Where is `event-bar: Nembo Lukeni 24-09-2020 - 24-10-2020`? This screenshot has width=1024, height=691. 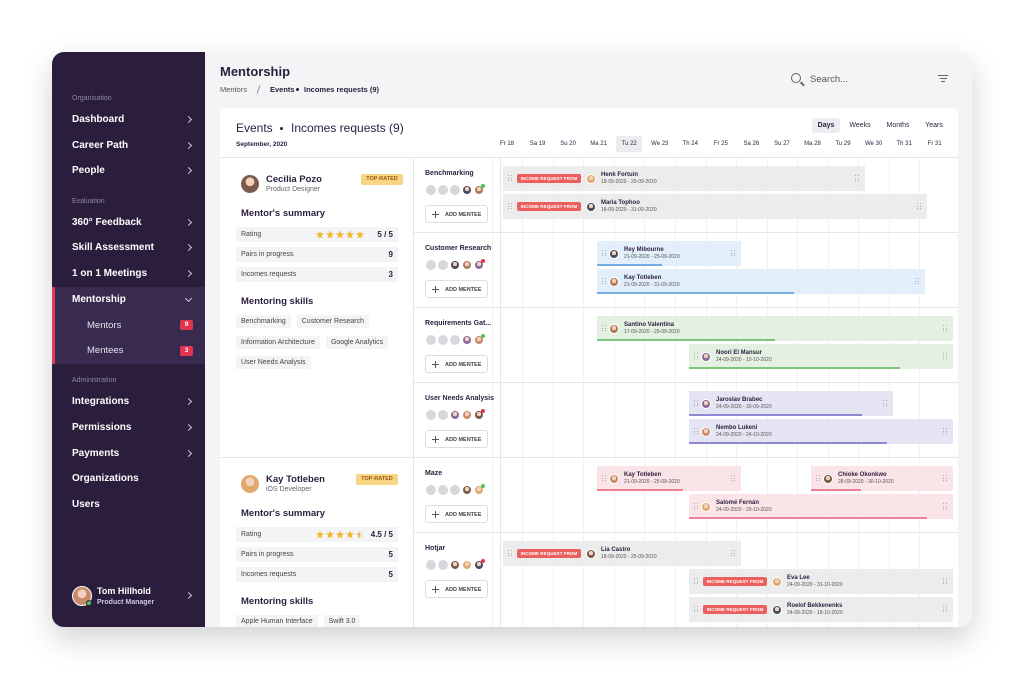 event-bar: Nembo Lukeni 24-09-2020 - 24-10-2020 is located at coordinates (821, 431).